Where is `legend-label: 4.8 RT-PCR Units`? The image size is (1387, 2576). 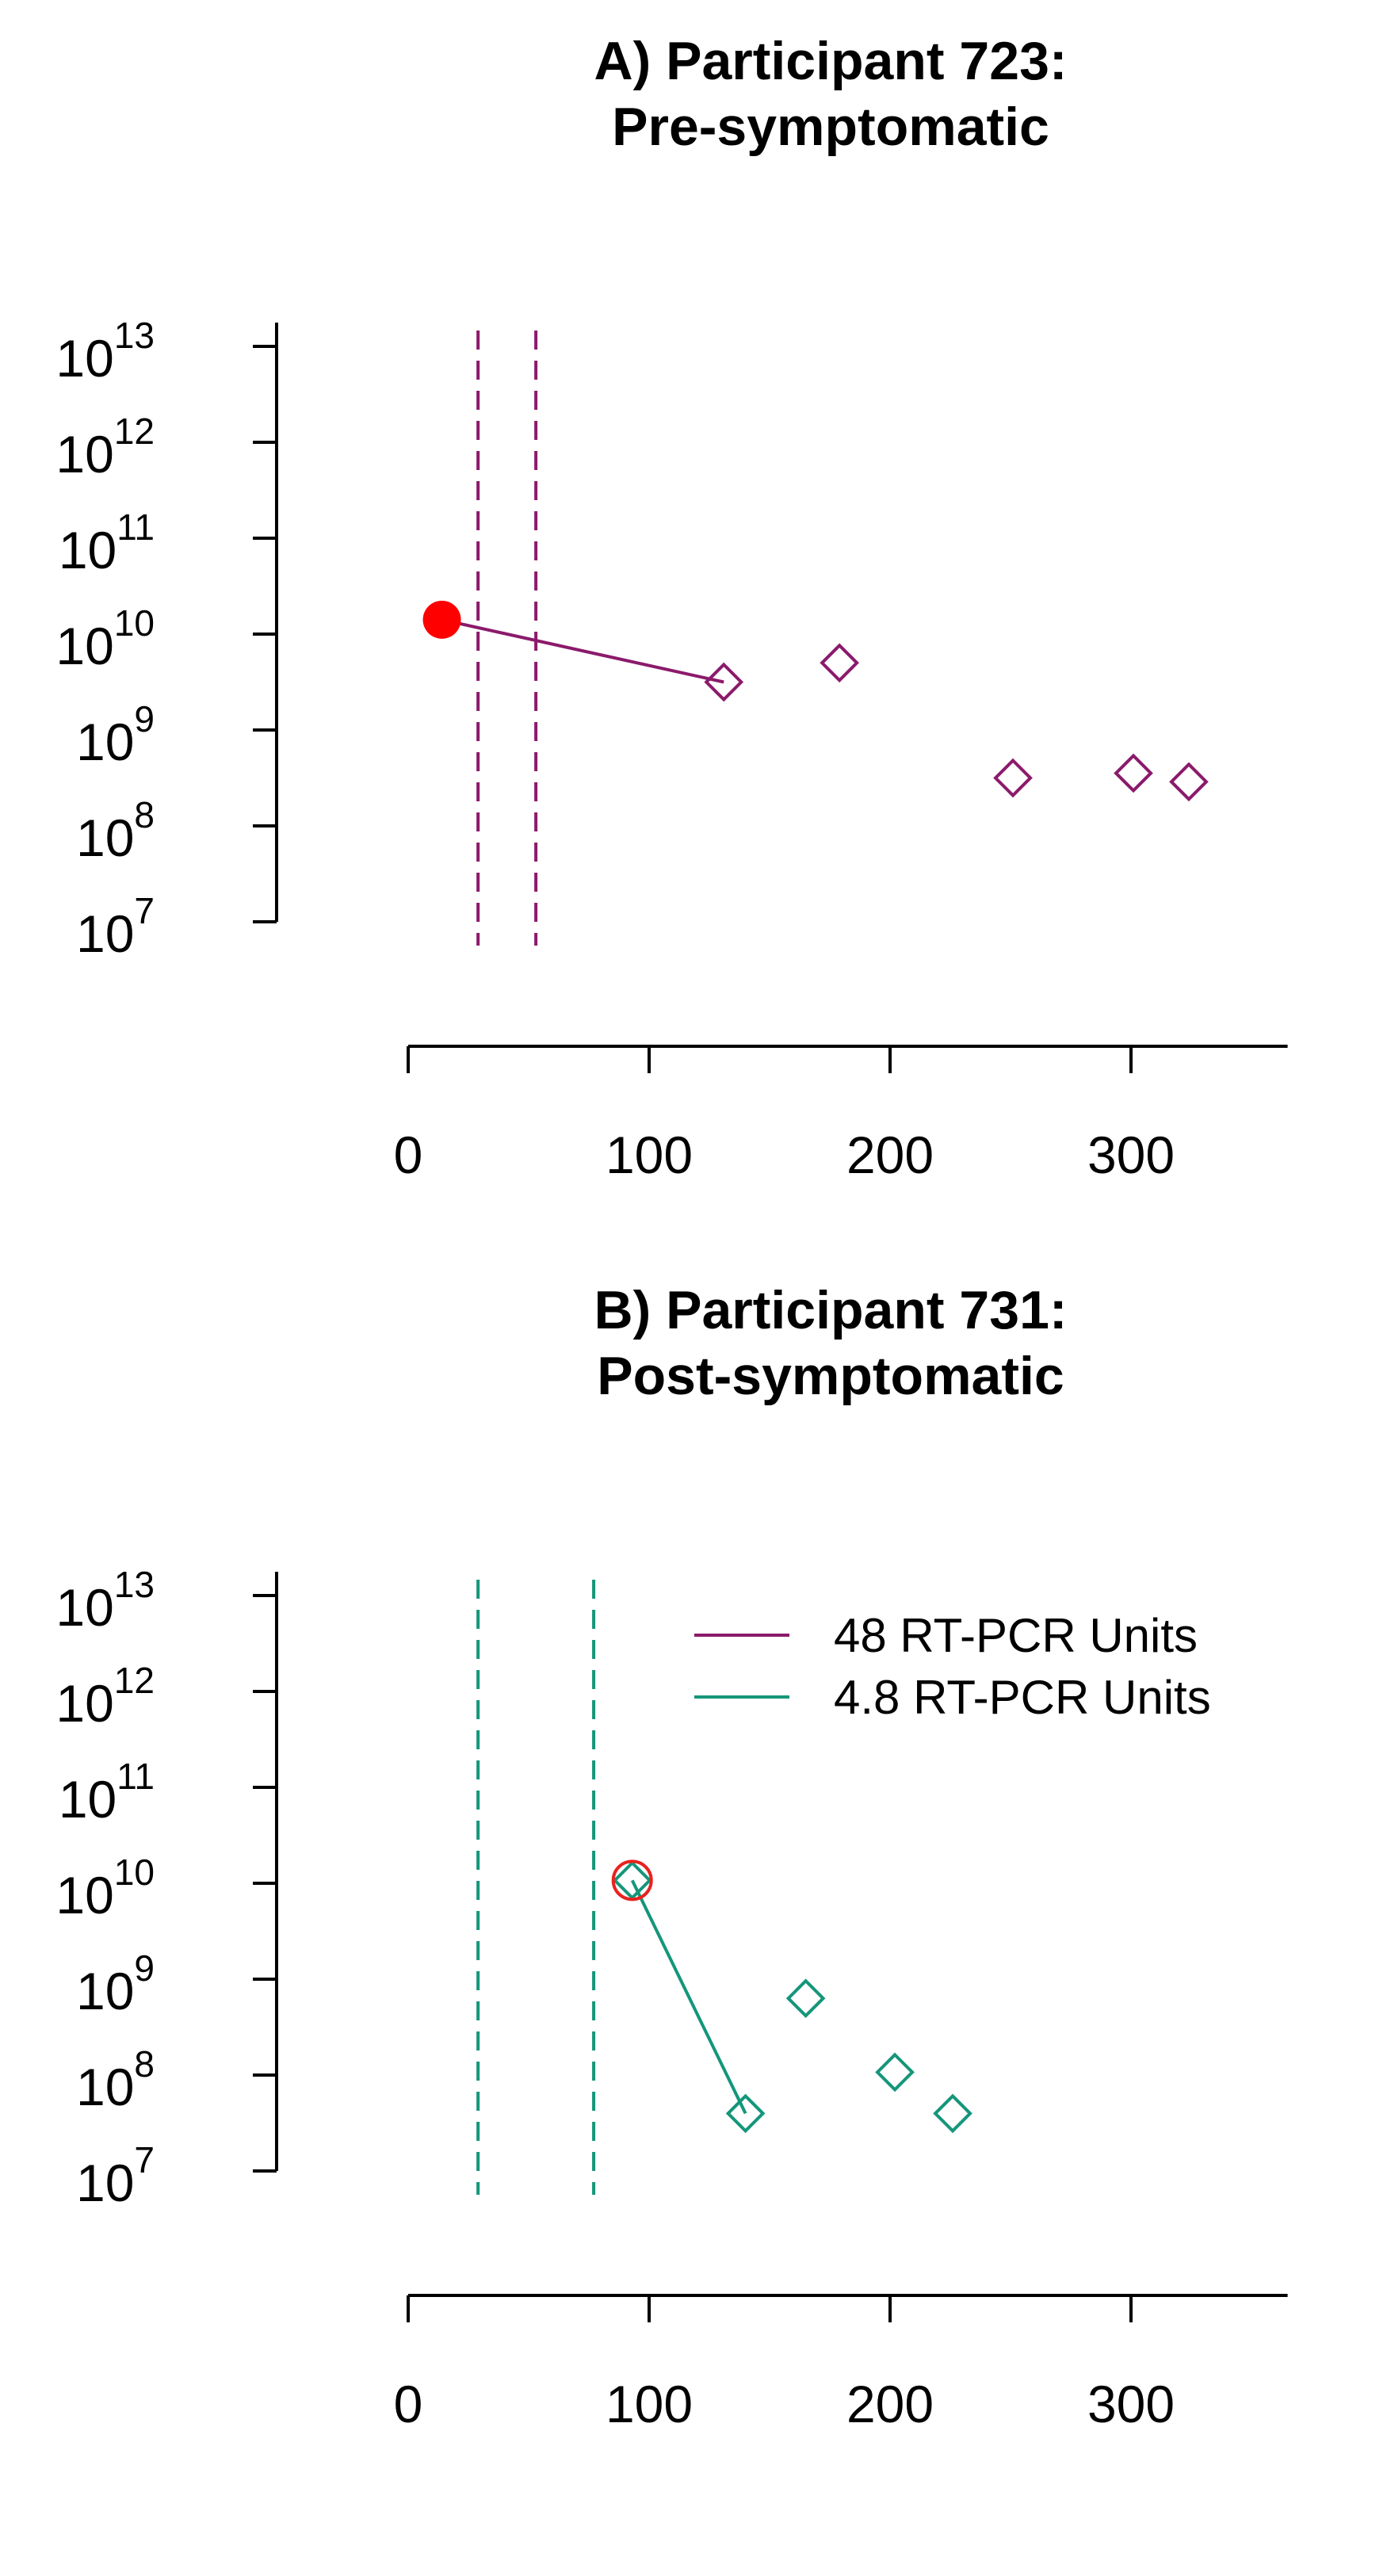 legend-label: 4.8 RT-PCR Units is located at coordinates (1023, 1697).